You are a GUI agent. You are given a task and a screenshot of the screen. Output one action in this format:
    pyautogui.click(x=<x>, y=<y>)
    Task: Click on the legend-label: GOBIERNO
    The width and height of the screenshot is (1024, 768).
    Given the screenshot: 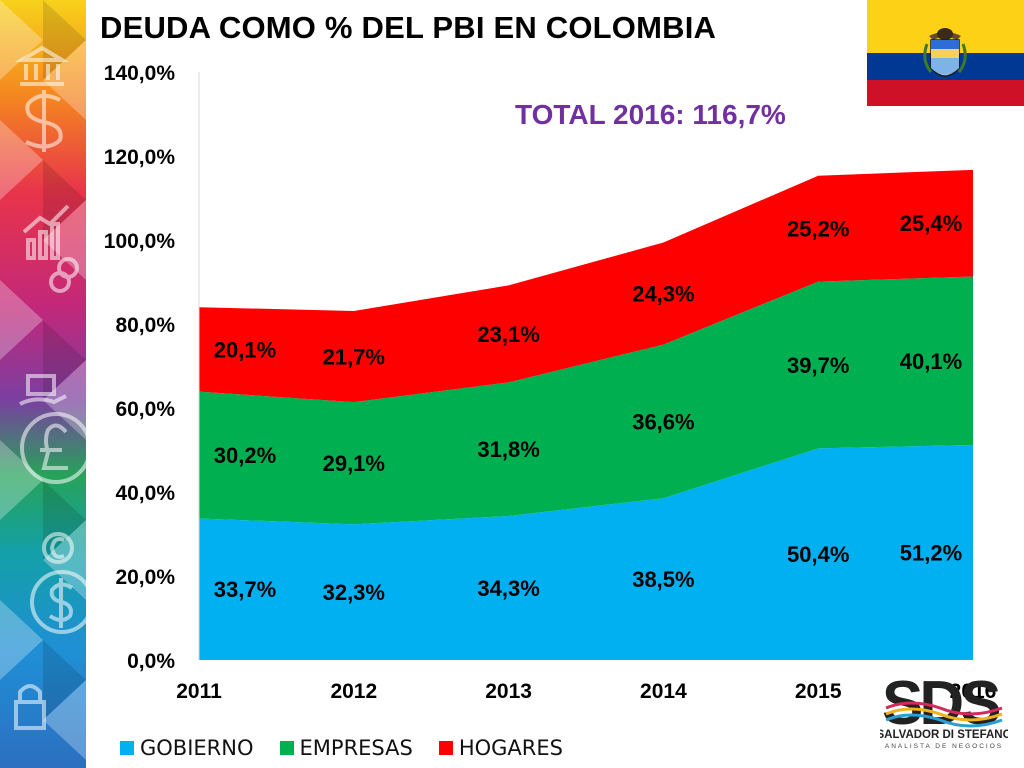 What is the action you would take?
    pyautogui.click(x=197, y=748)
    